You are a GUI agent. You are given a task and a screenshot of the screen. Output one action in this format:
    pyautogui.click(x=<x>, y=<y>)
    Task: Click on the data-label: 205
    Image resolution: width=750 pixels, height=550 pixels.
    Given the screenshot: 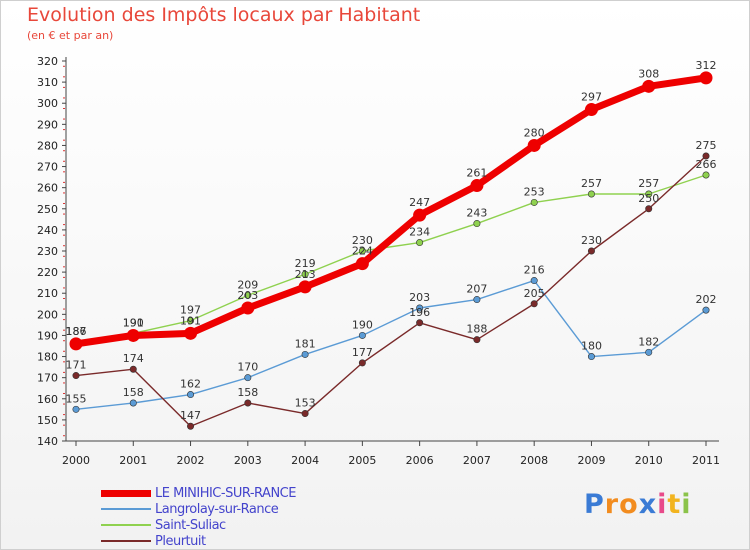 What is the action you would take?
    pyautogui.click(x=534, y=293)
    